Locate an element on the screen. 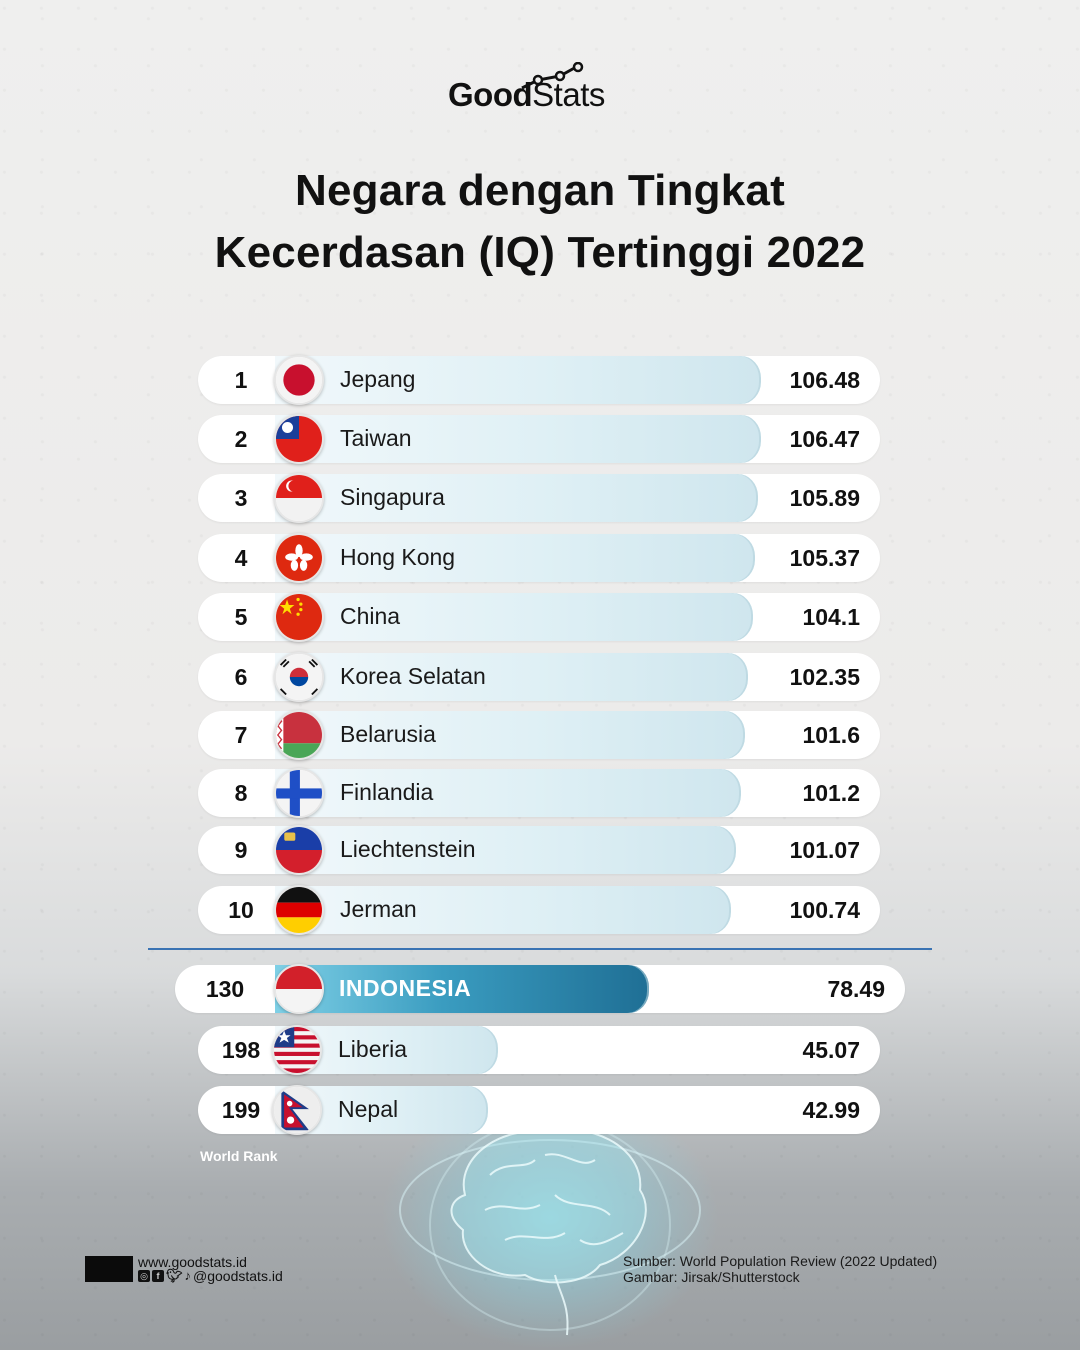  rank-number: 198 is located at coordinates (241, 1050).